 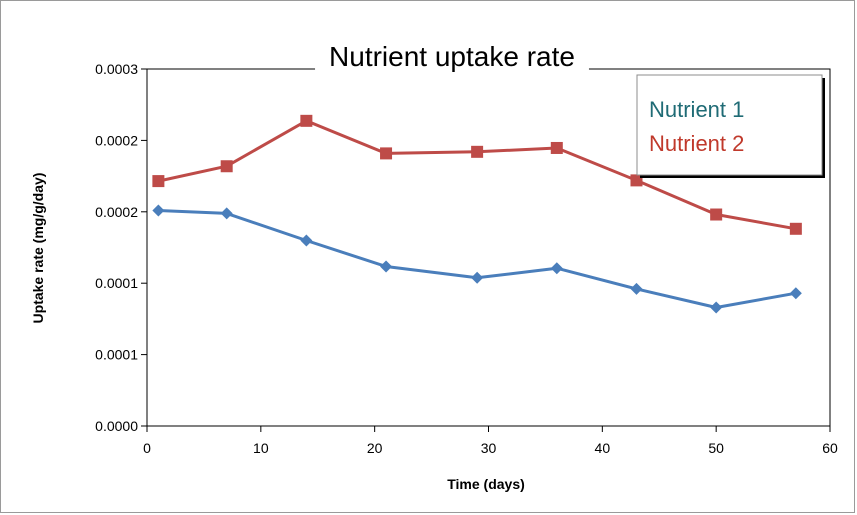 What do you see at coordinates (696, 109) in the screenshot?
I see `legend-entry-1: Nutrient 1` at bounding box center [696, 109].